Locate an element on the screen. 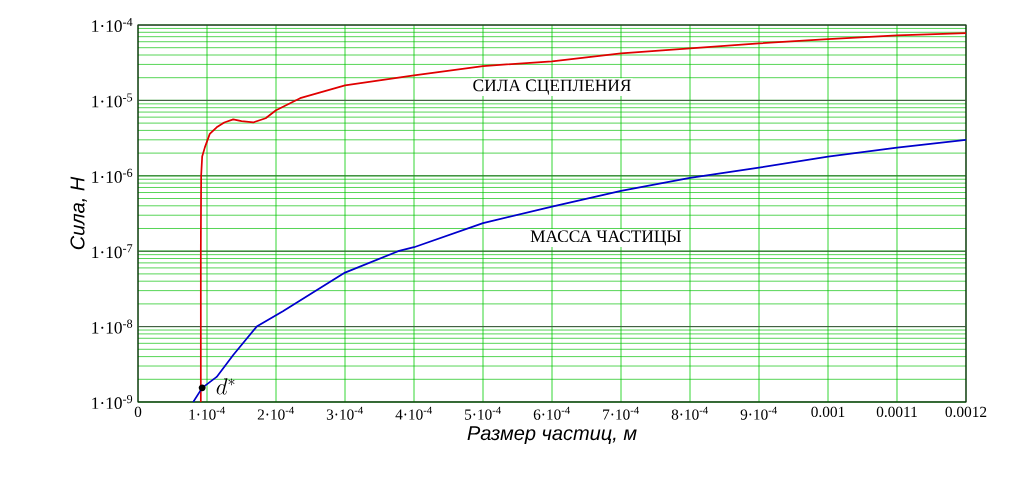  x-tick-label: 0.0012 is located at coordinates (966, 412).